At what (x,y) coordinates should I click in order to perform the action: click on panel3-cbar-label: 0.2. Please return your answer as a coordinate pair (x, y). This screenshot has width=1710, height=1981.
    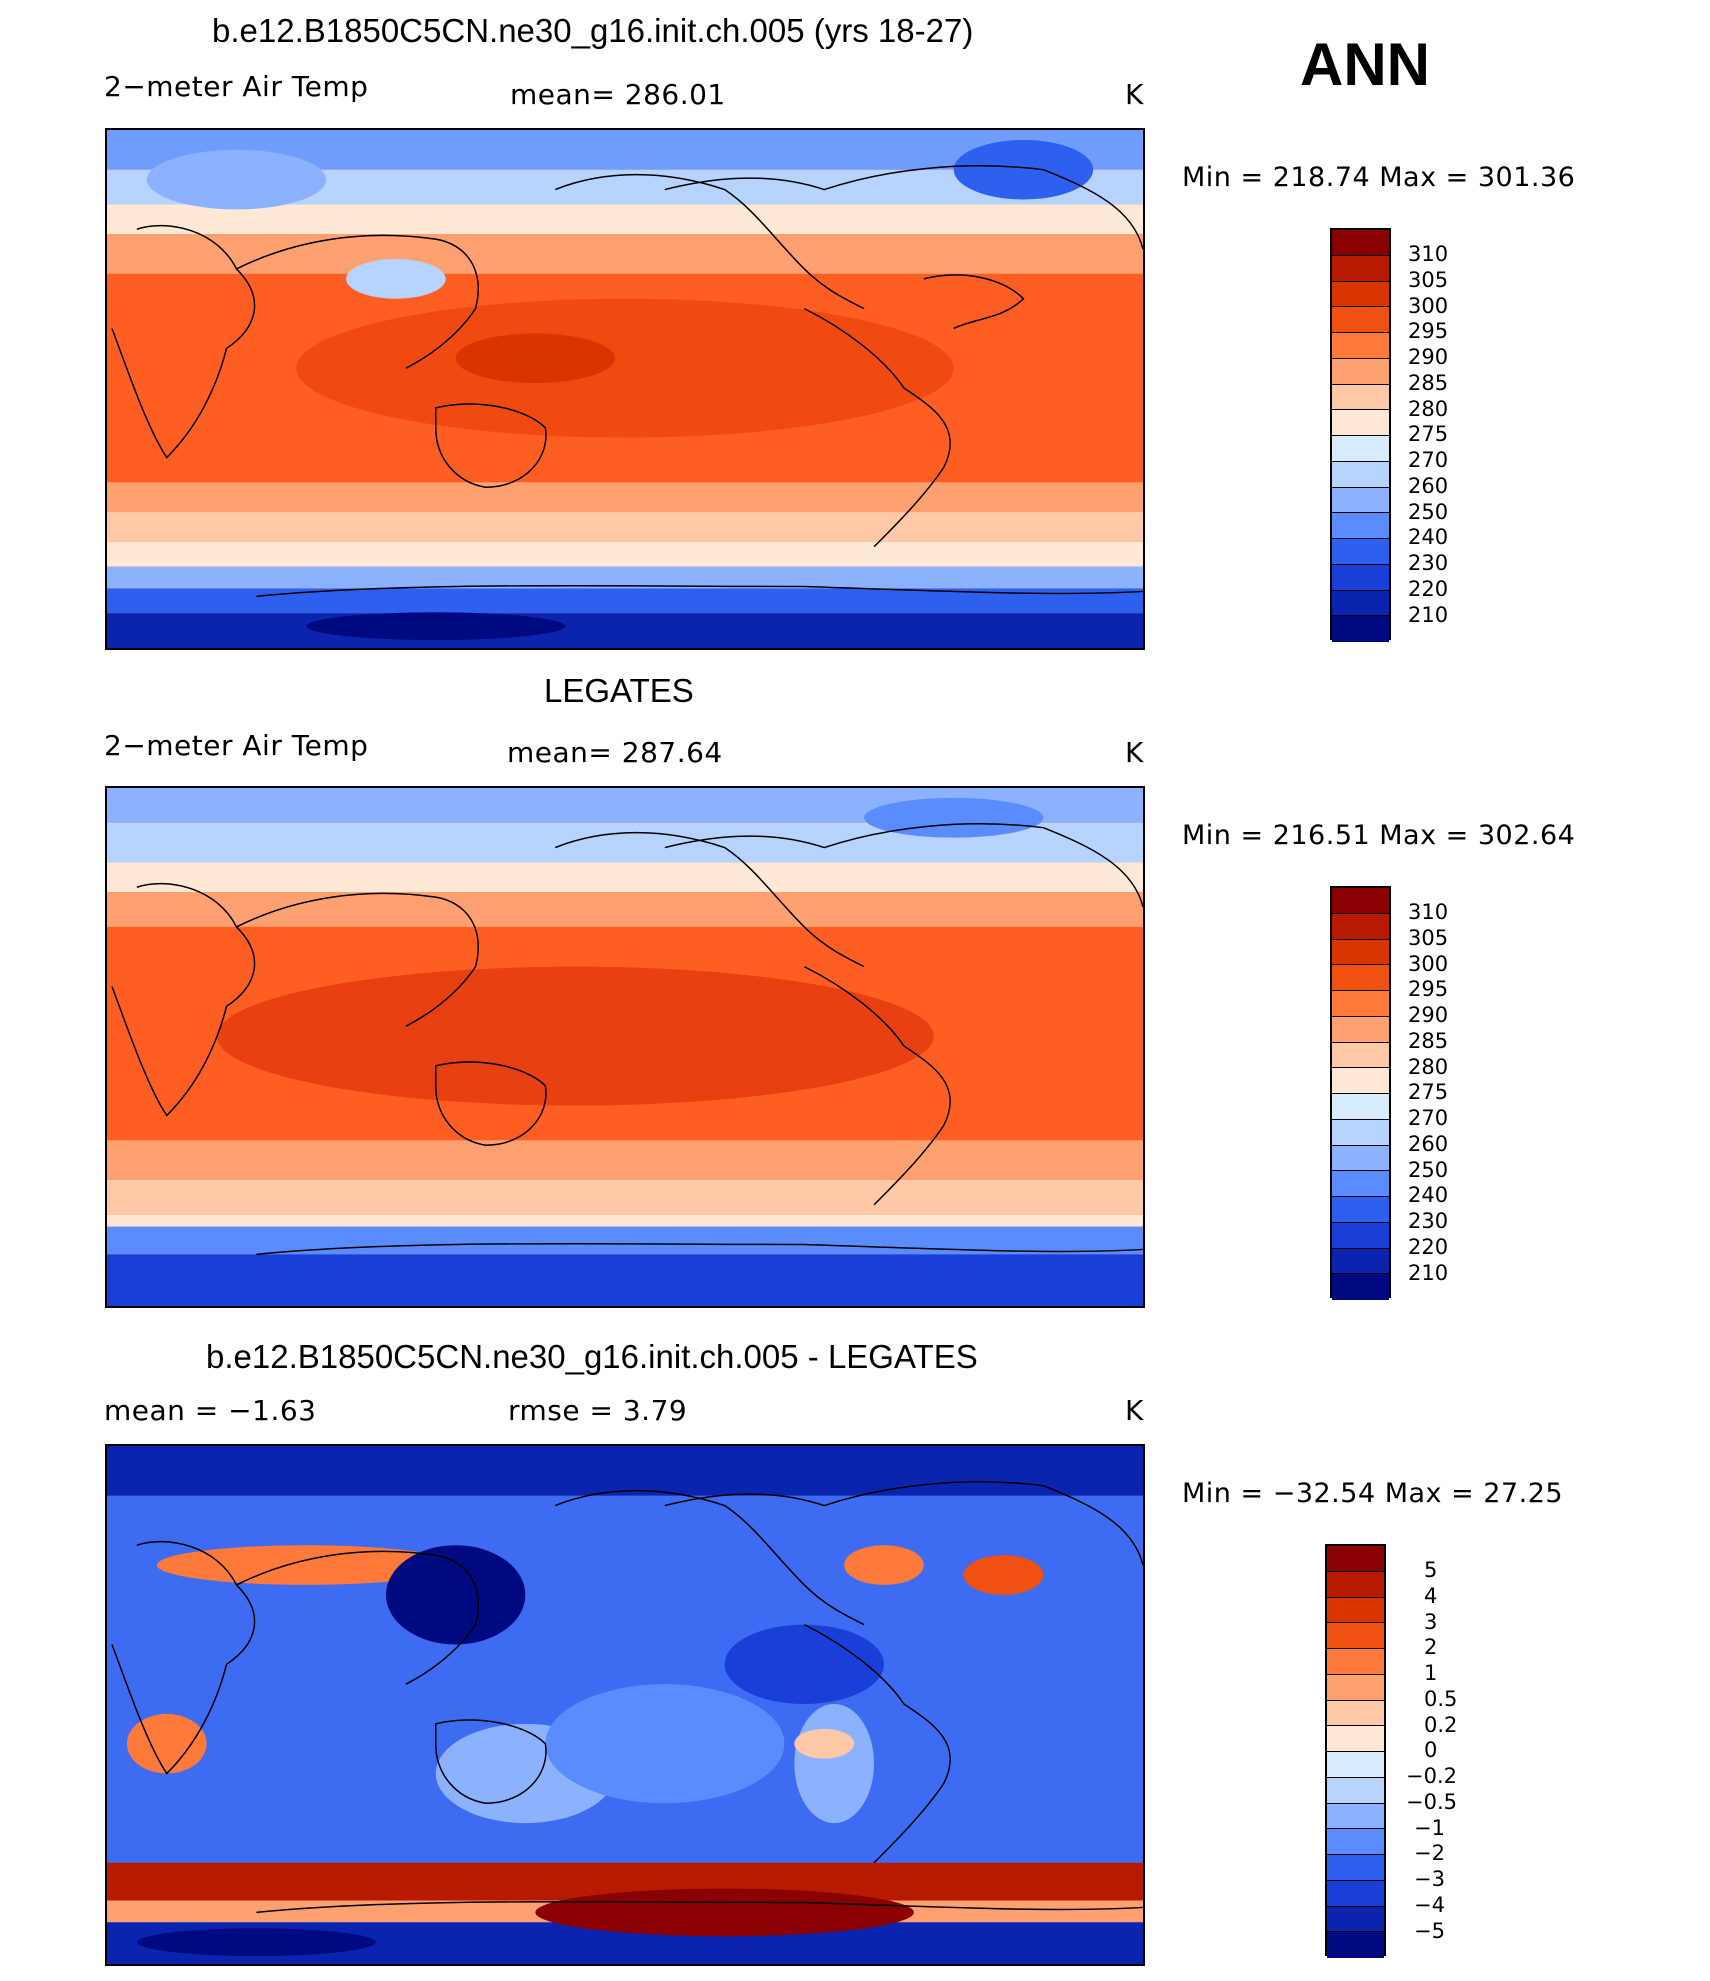
    Looking at the image, I should click on (1441, 1724).